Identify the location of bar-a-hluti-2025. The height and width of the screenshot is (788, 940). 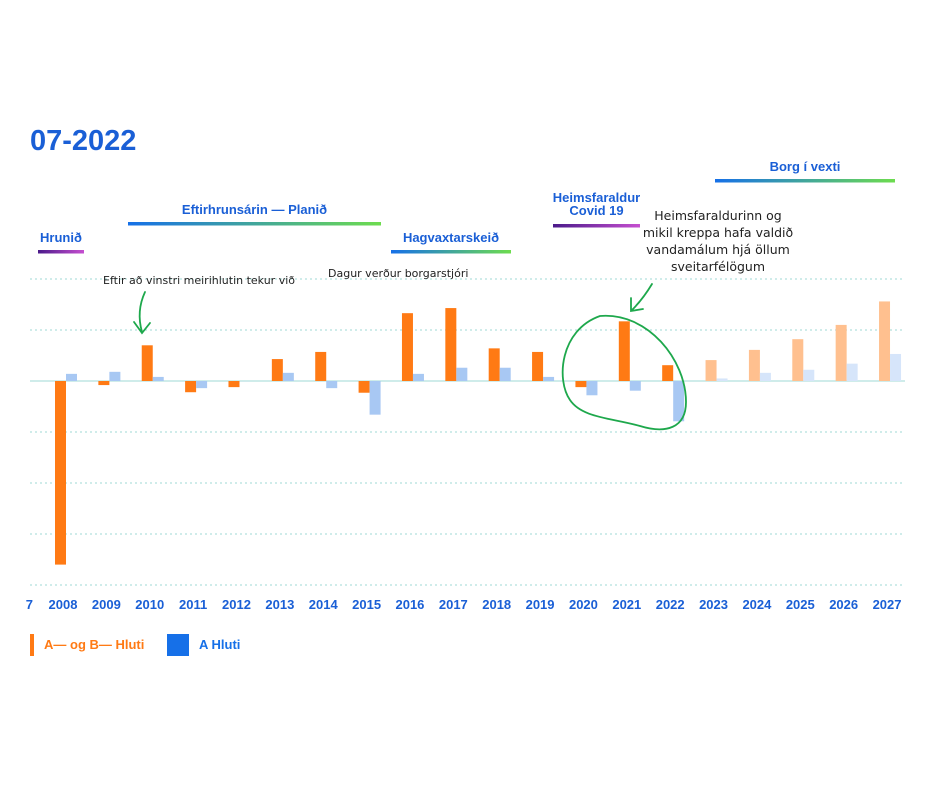
(809, 375).